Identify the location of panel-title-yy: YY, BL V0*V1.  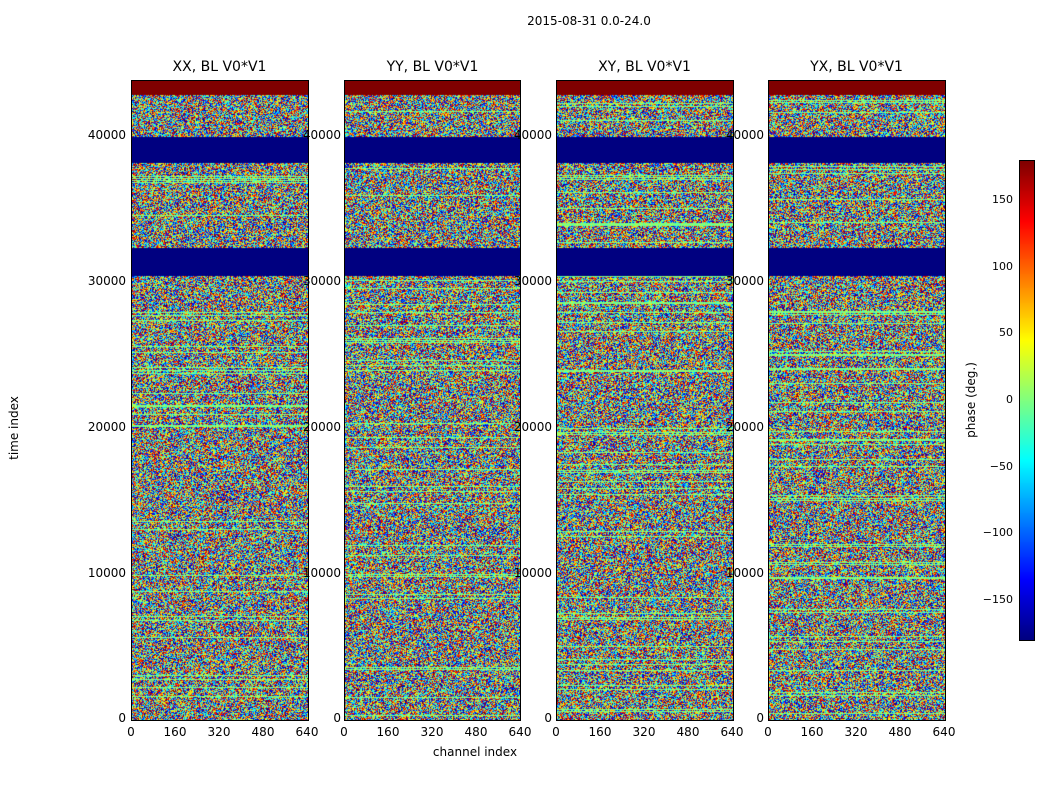
(432, 67).